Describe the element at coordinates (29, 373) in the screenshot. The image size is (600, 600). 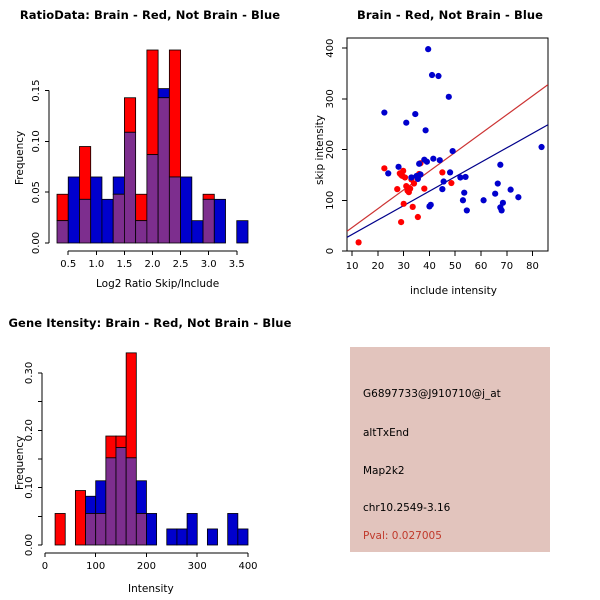
I see `y-tick-label: 0.30` at that location.